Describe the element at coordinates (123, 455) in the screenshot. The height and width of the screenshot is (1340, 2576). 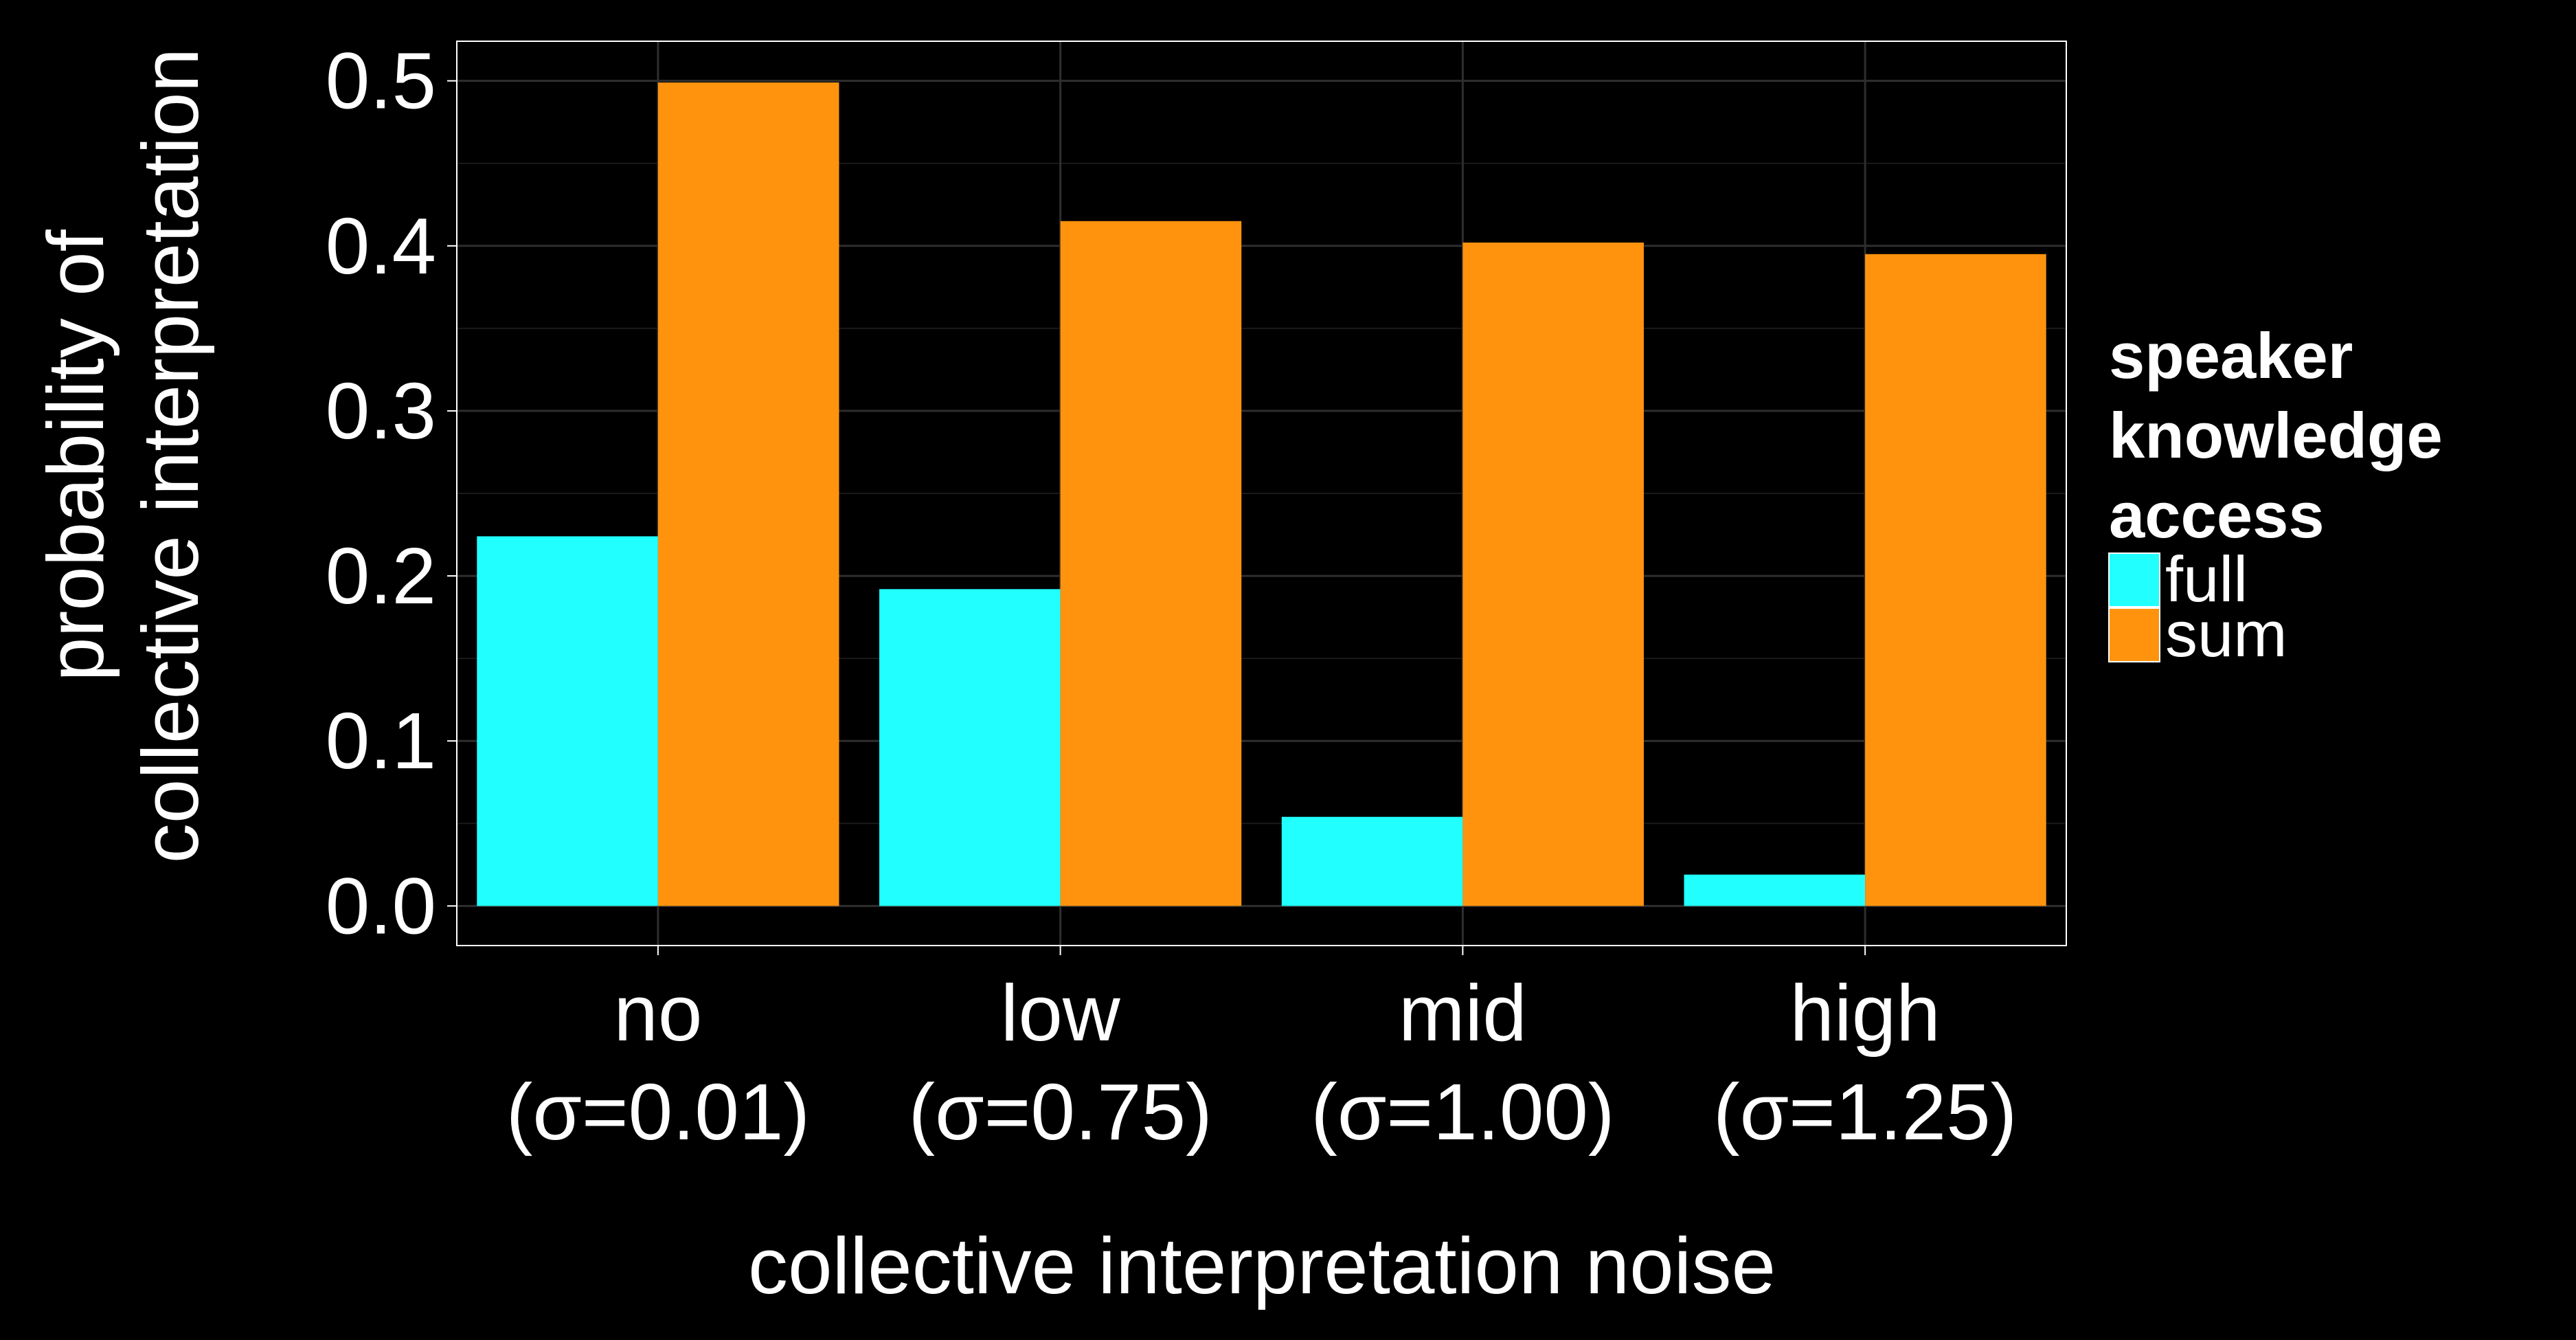
I see `y-axis-title: probability of collective interpretation` at that location.